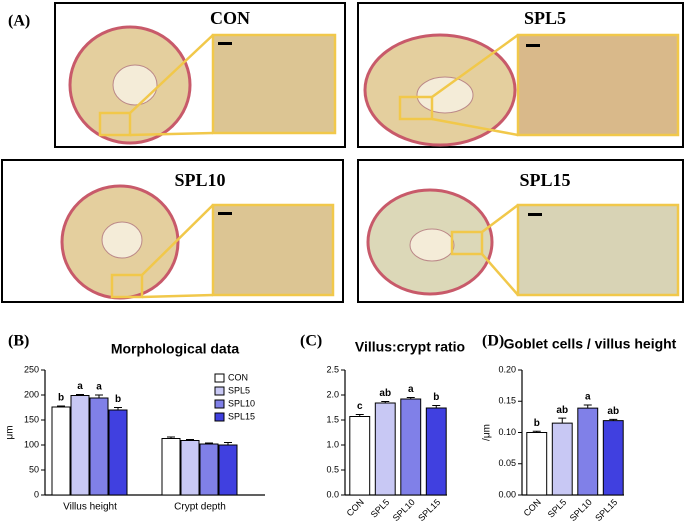 This screenshot has width=685, height=527. What do you see at coordinates (34, 469) in the screenshot?
I see `y-tick-label: 50` at bounding box center [34, 469].